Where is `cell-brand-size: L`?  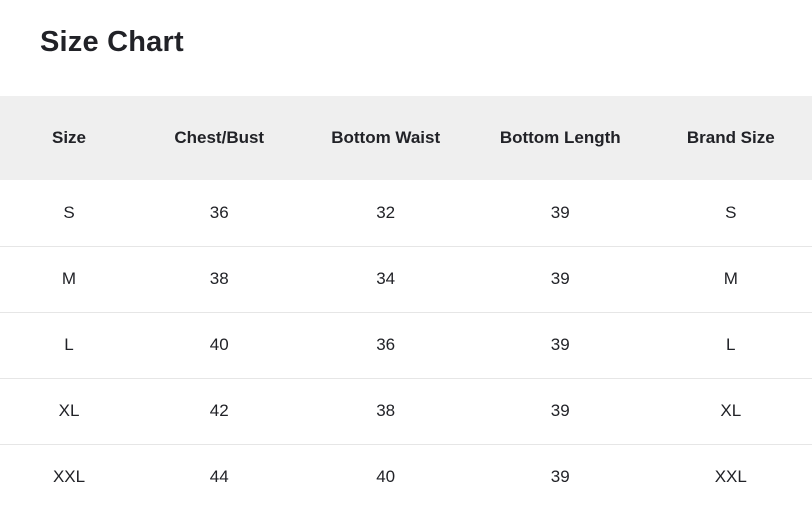
cell-brand-size: L is located at coordinates (730, 344).